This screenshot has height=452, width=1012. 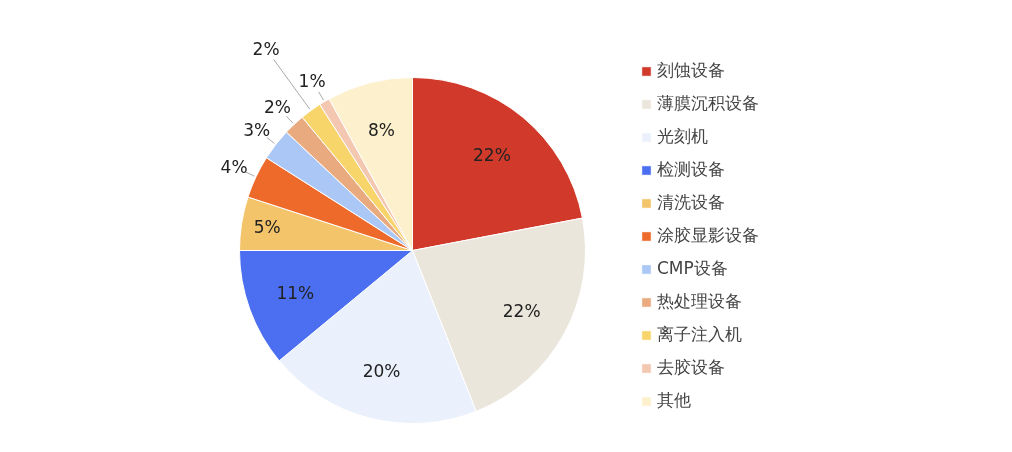 What do you see at coordinates (699, 334) in the screenshot?
I see `legend-label: 离子注入机` at bounding box center [699, 334].